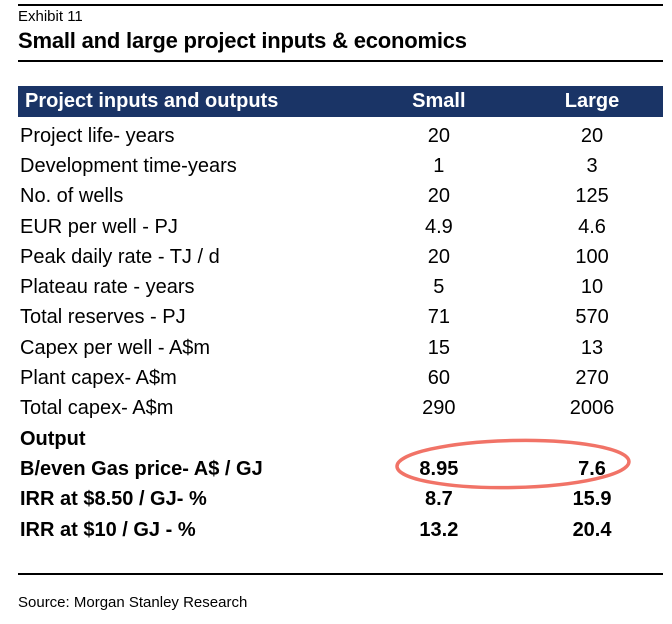 This screenshot has width=672, height=624. What do you see at coordinates (438, 499) in the screenshot?
I see `row-value-small: 8.7` at bounding box center [438, 499].